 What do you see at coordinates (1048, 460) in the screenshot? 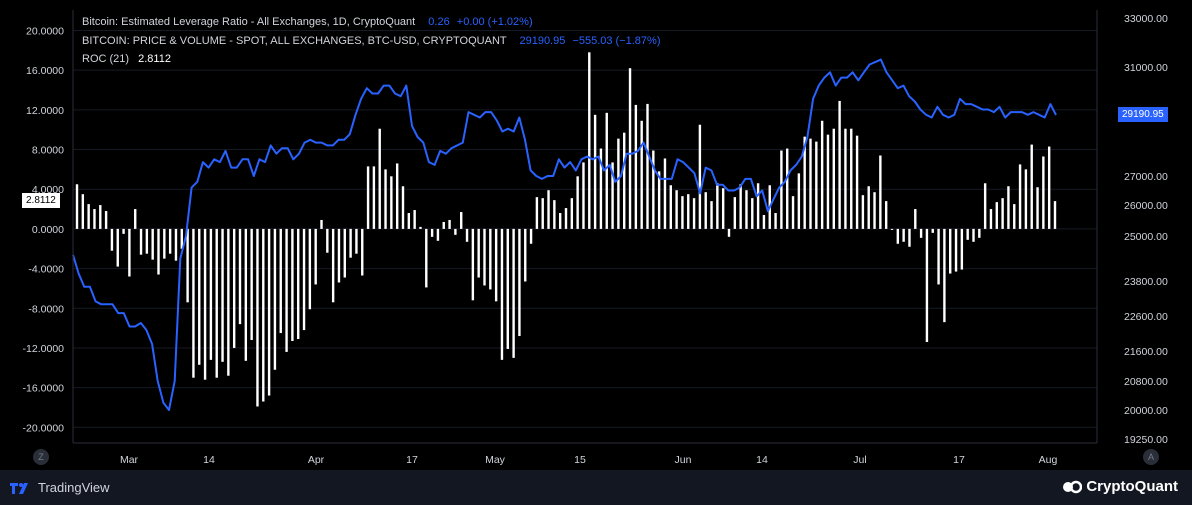
I see `x-tick-label: Aug` at bounding box center [1048, 460].